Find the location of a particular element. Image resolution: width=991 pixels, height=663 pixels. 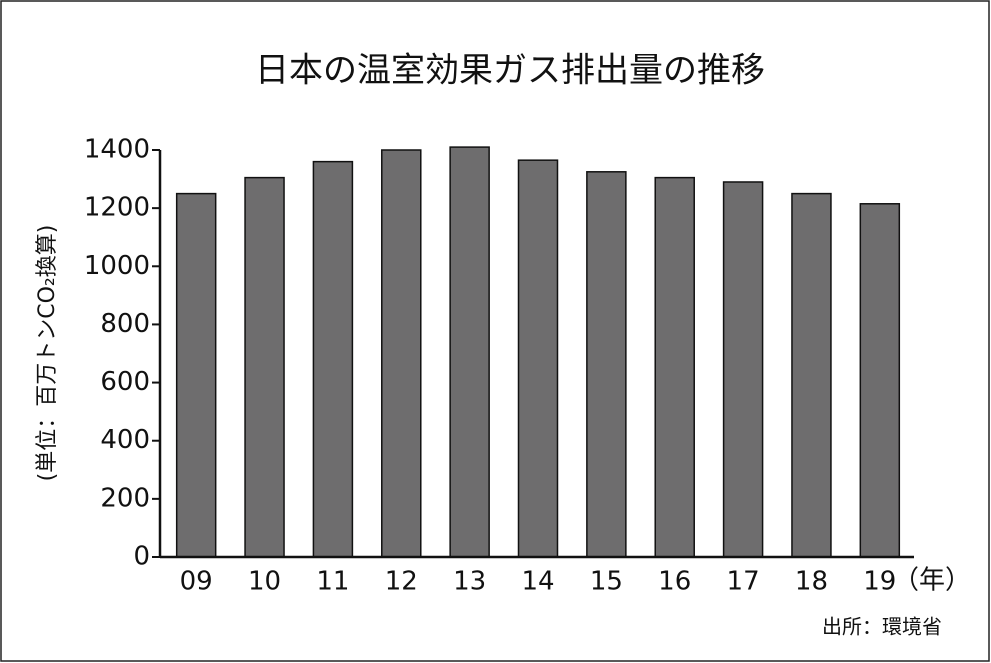

x-tick-label: 18 is located at coordinates (811, 582).